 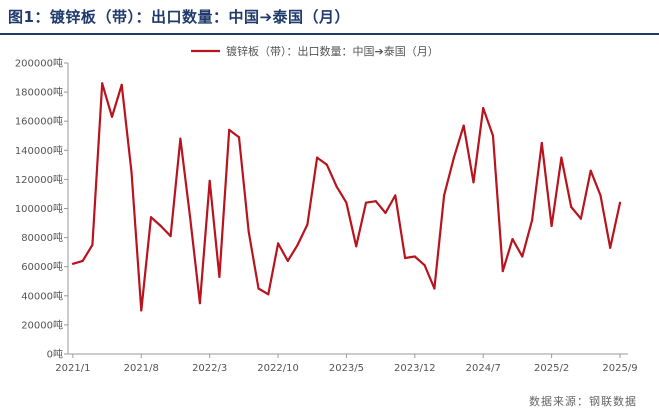 What do you see at coordinates (55, 354) in the screenshot?
I see `y-tick-label: 0吨` at bounding box center [55, 354].